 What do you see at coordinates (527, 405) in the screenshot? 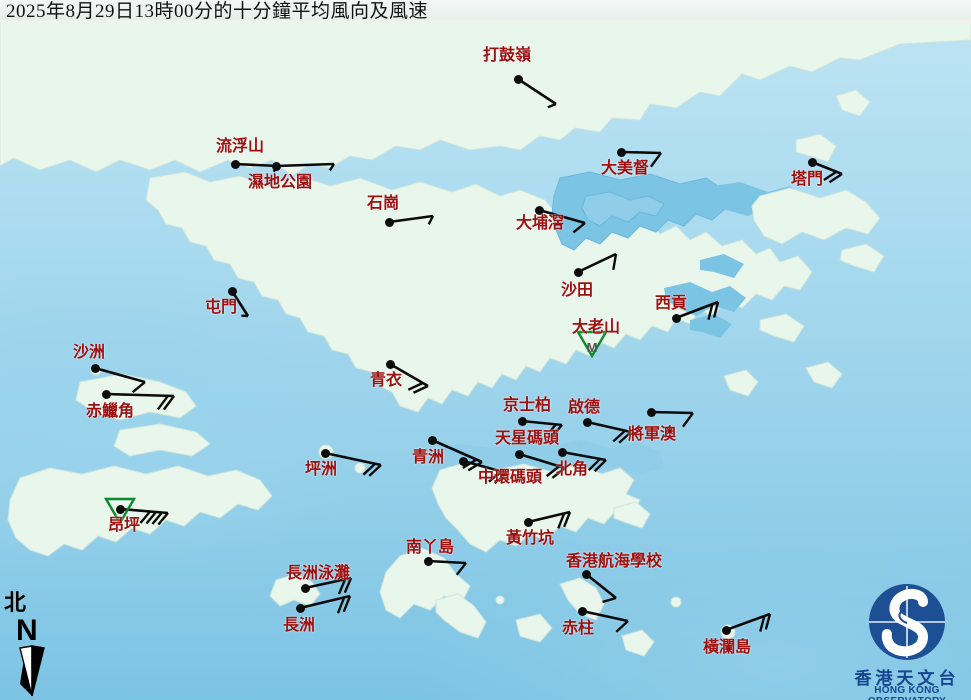
I see `station-label: 京士柏` at bounding box center [527, 405].